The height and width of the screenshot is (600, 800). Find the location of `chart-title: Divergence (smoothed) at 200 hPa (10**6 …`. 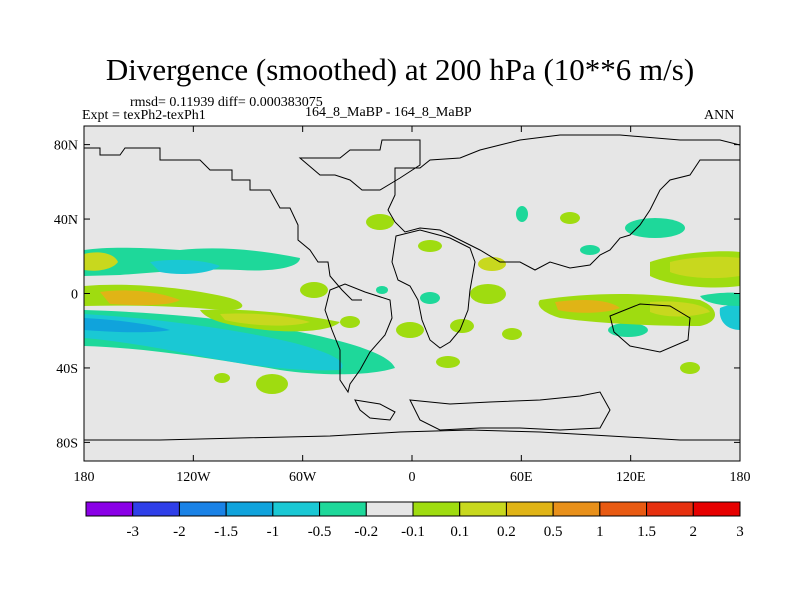

chart-title: Divergence (smoothed) at 200 hPa (10**6 … is located at coordinates (400, 69).